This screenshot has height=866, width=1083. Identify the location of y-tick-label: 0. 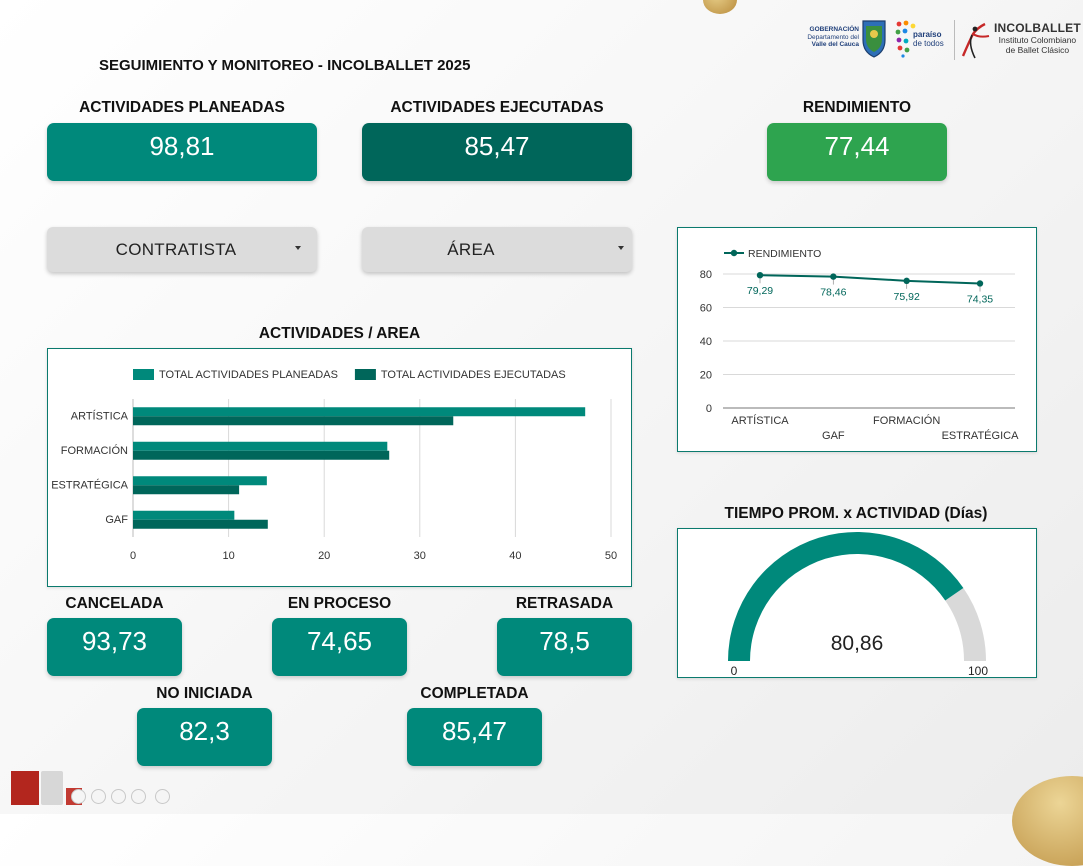
(709, 409).